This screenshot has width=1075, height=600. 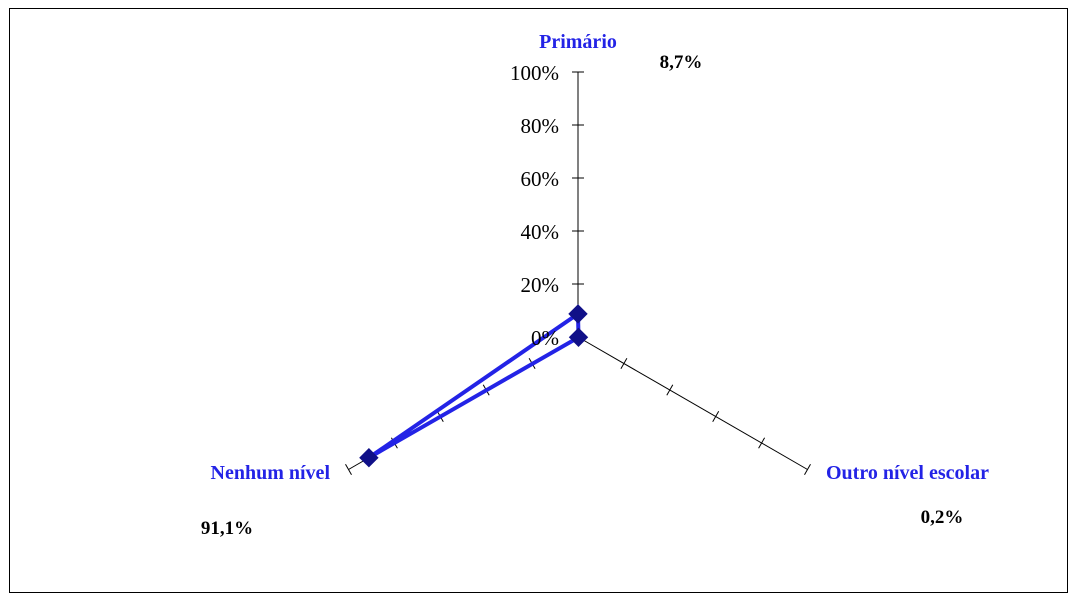 I want to click on tick-label-60: 60%, so click(x=540, y=179).